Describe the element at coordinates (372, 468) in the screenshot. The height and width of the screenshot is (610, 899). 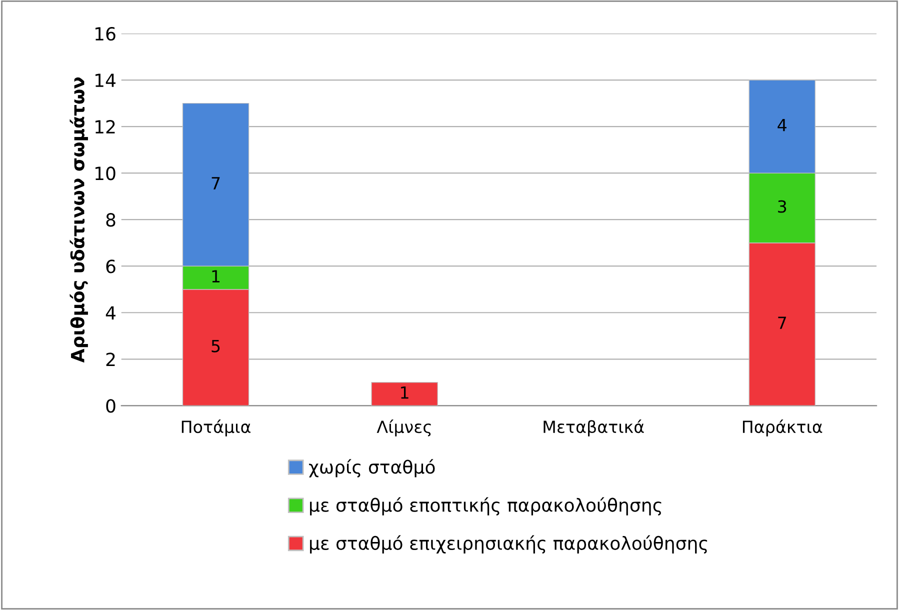
I see `legend-label: χωρίς σταθμό` at that location.